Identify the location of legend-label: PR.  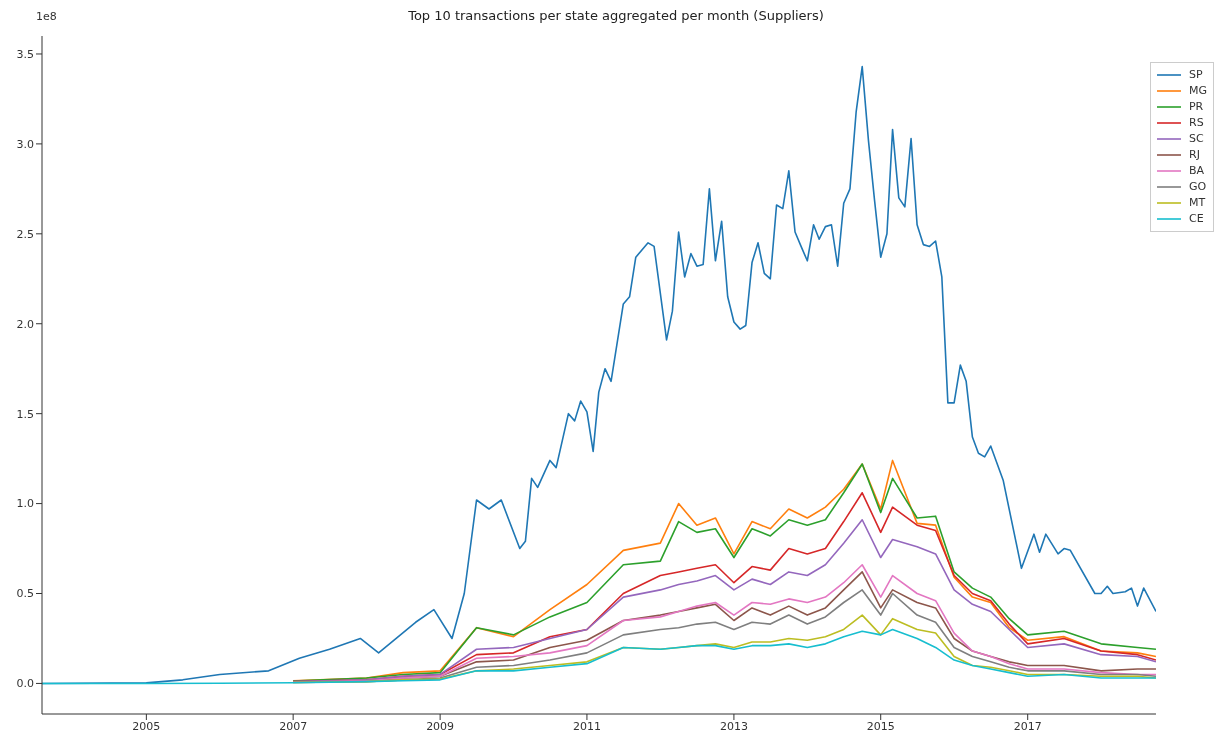
(1196, 107).